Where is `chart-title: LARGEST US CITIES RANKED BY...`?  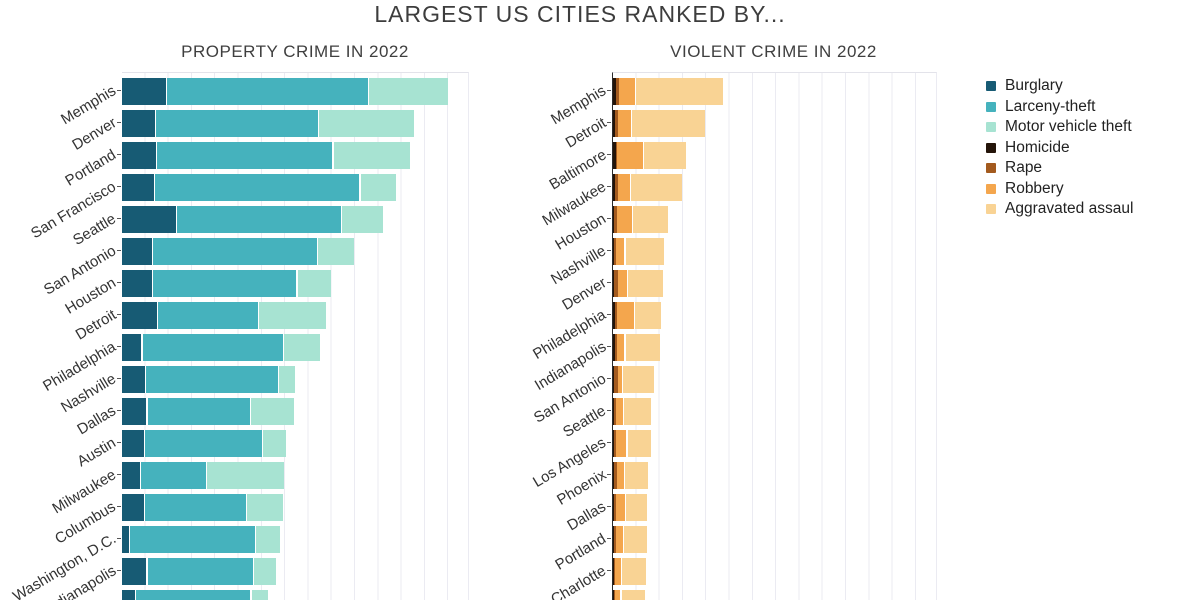 chart-title: LARGEST US CITIES RANKED BY... is located at coordinates (580, 14).